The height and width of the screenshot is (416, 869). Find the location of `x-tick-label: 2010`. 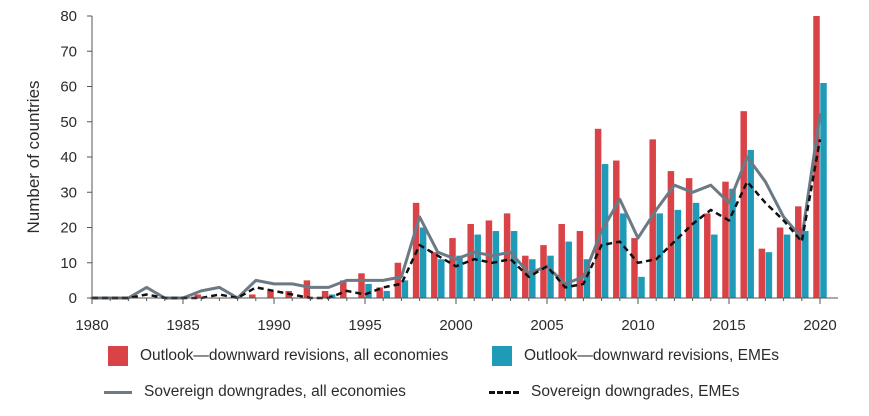

x-tick-label: 2010 is located at coordinates (637, 325).